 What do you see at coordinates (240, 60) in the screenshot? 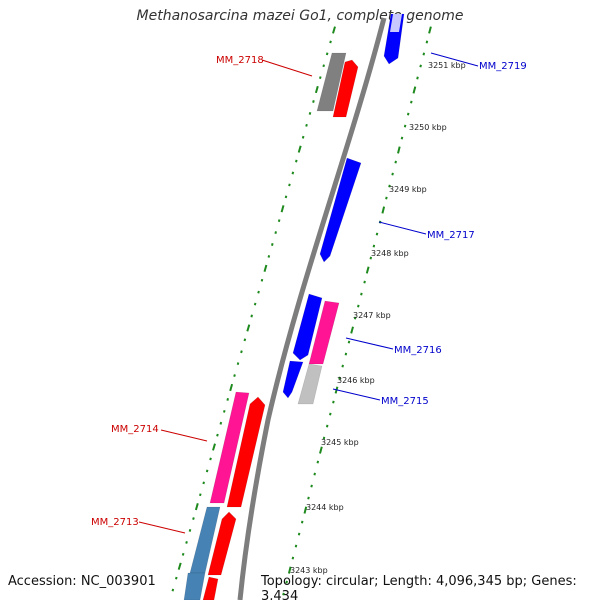
I see `gene-label-MM_2718: MM_2718` at bounding box center [240, 60].